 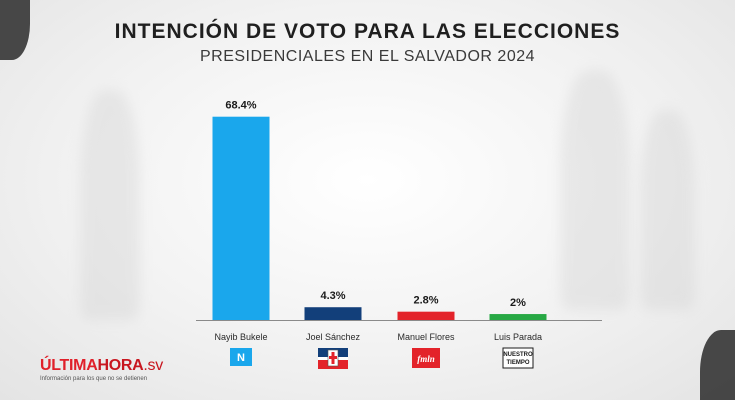 I want to click on logo-text: NUESTRO, so click(x=518, y=355).